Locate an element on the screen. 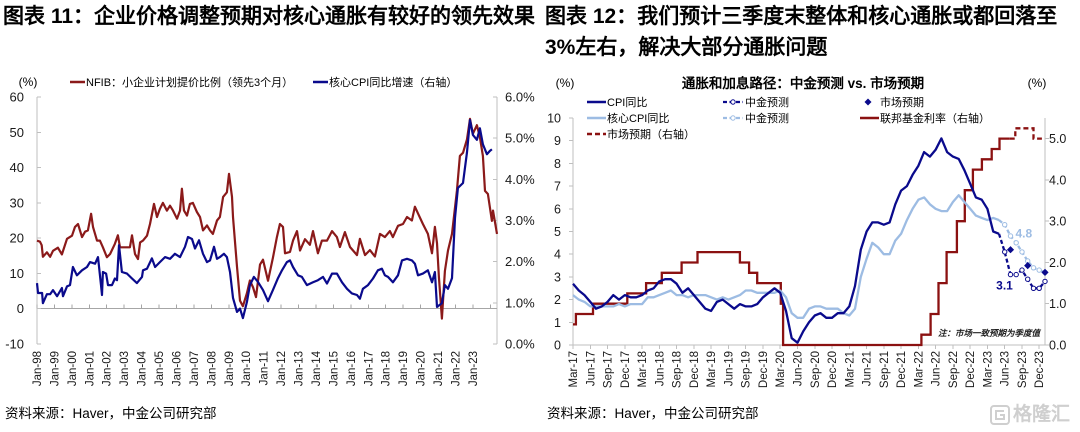  x-tick-label: Dec-18 is located at coordinates (695, 369).